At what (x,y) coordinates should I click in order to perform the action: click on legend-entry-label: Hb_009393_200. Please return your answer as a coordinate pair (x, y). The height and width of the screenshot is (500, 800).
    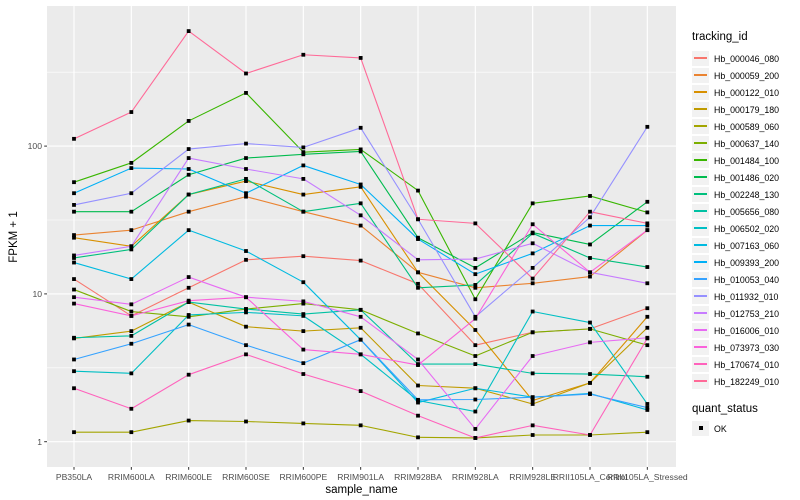
    Looking at the image, I should click on (747, 262).